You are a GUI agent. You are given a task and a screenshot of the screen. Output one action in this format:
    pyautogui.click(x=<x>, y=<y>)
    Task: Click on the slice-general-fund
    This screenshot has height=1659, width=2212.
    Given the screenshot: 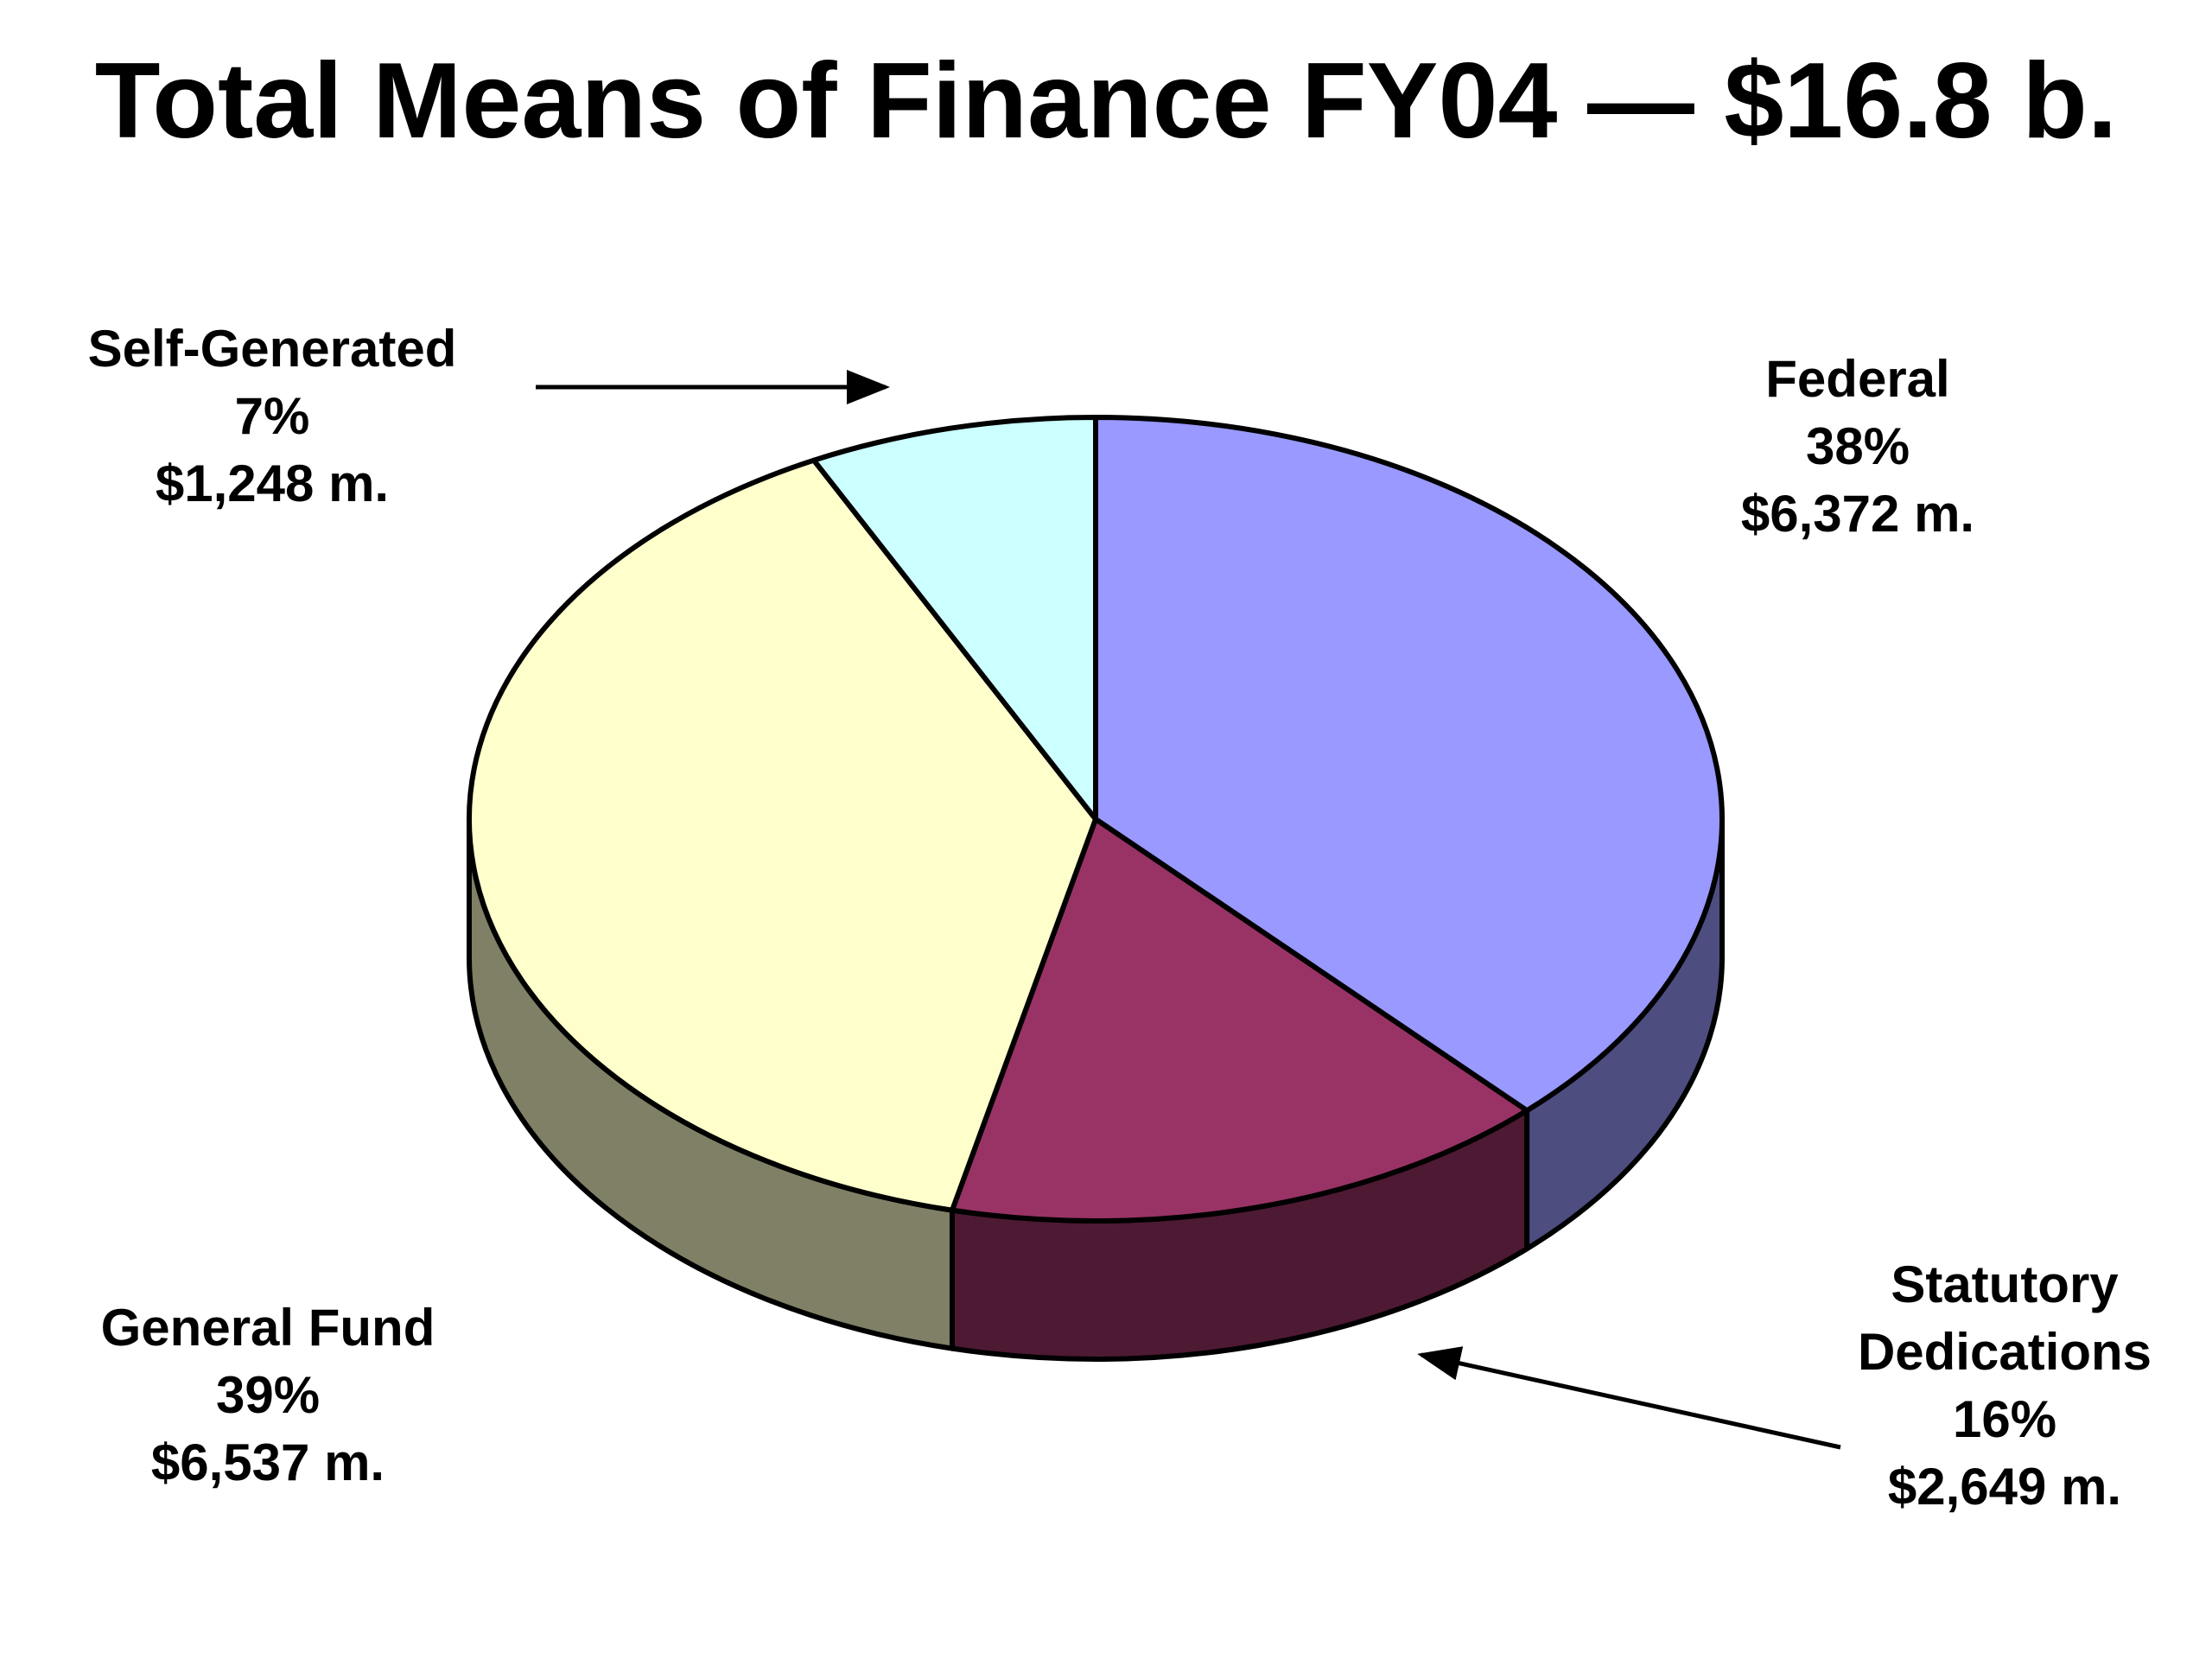 What is the action you would take?
    pyautogui.click(x=782, y=835)
    